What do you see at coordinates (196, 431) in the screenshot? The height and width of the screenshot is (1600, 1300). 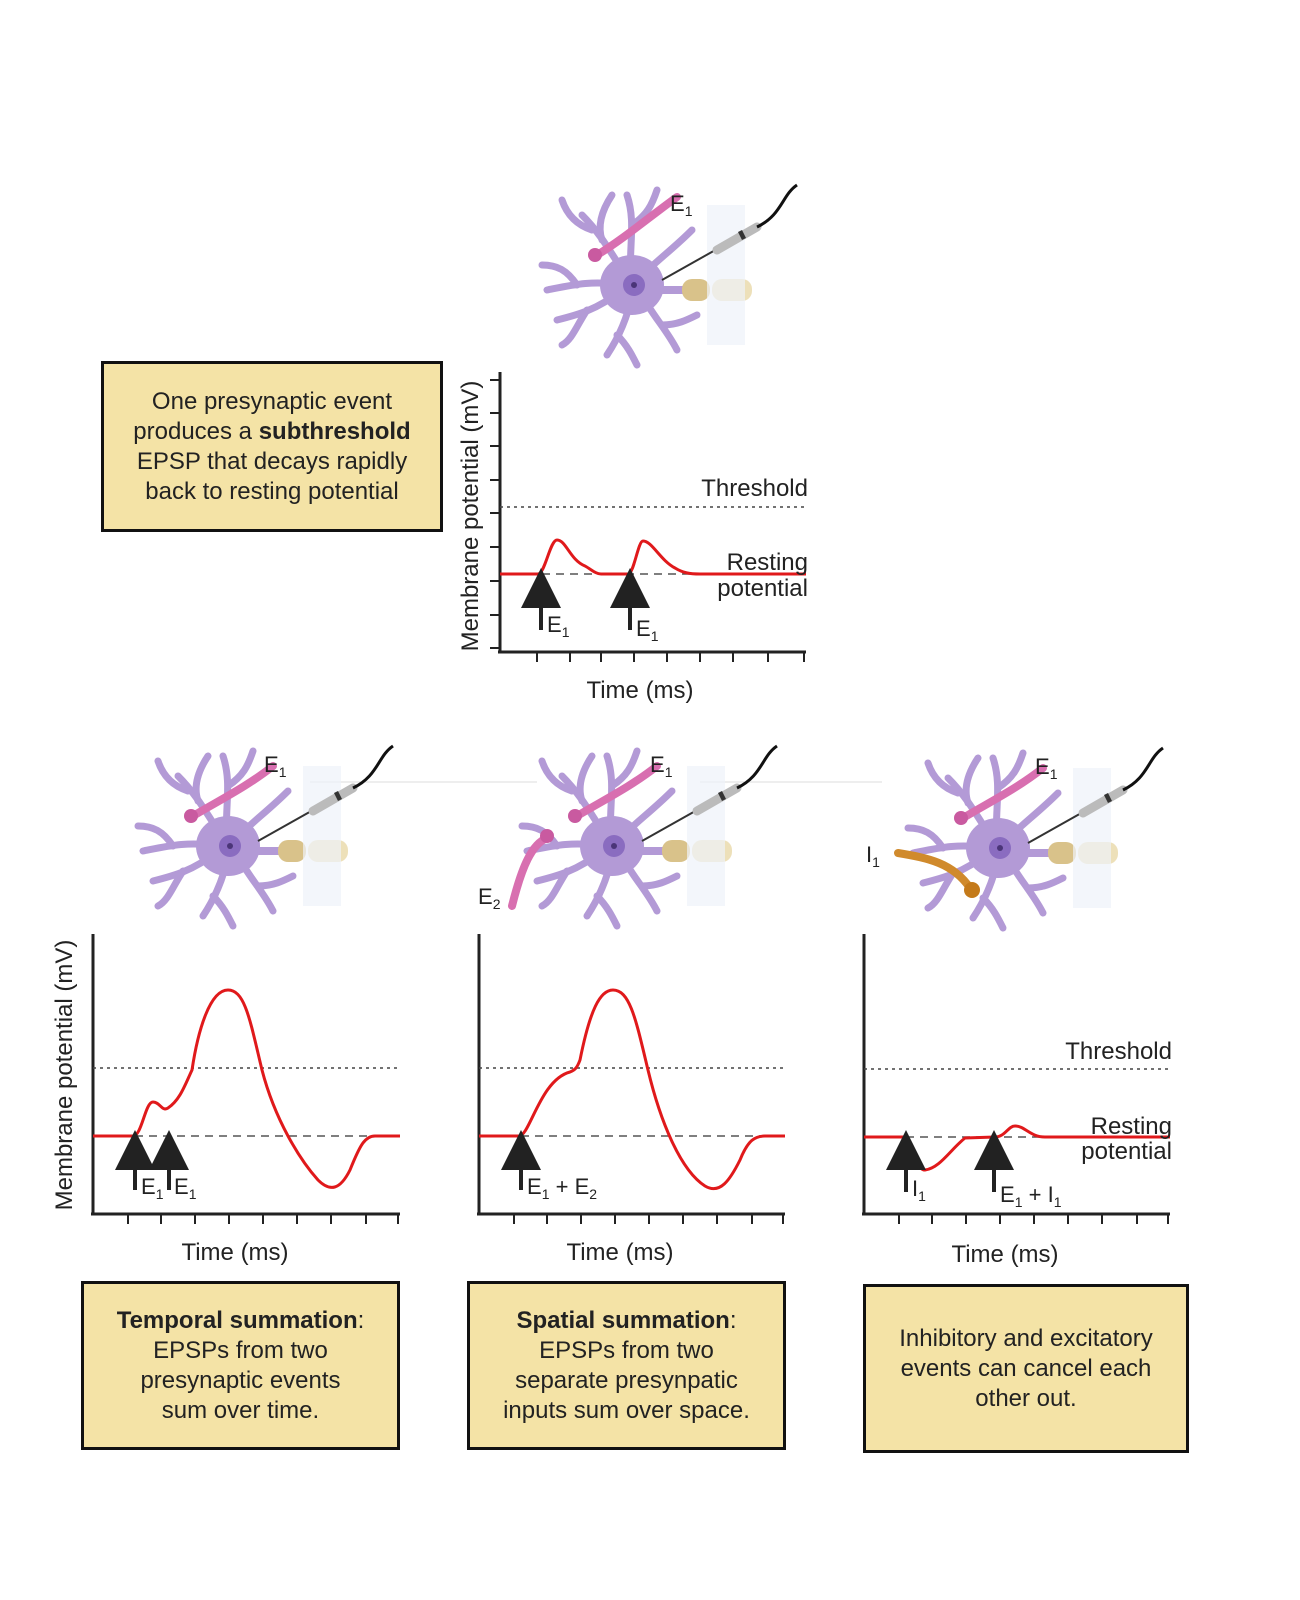 I see `caption-line: produces a` at bounding box center [196, 431].